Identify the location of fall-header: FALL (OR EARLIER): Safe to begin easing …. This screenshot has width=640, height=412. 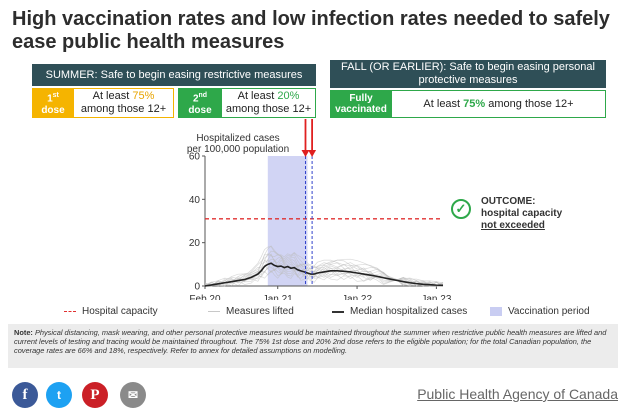
(468, 74).